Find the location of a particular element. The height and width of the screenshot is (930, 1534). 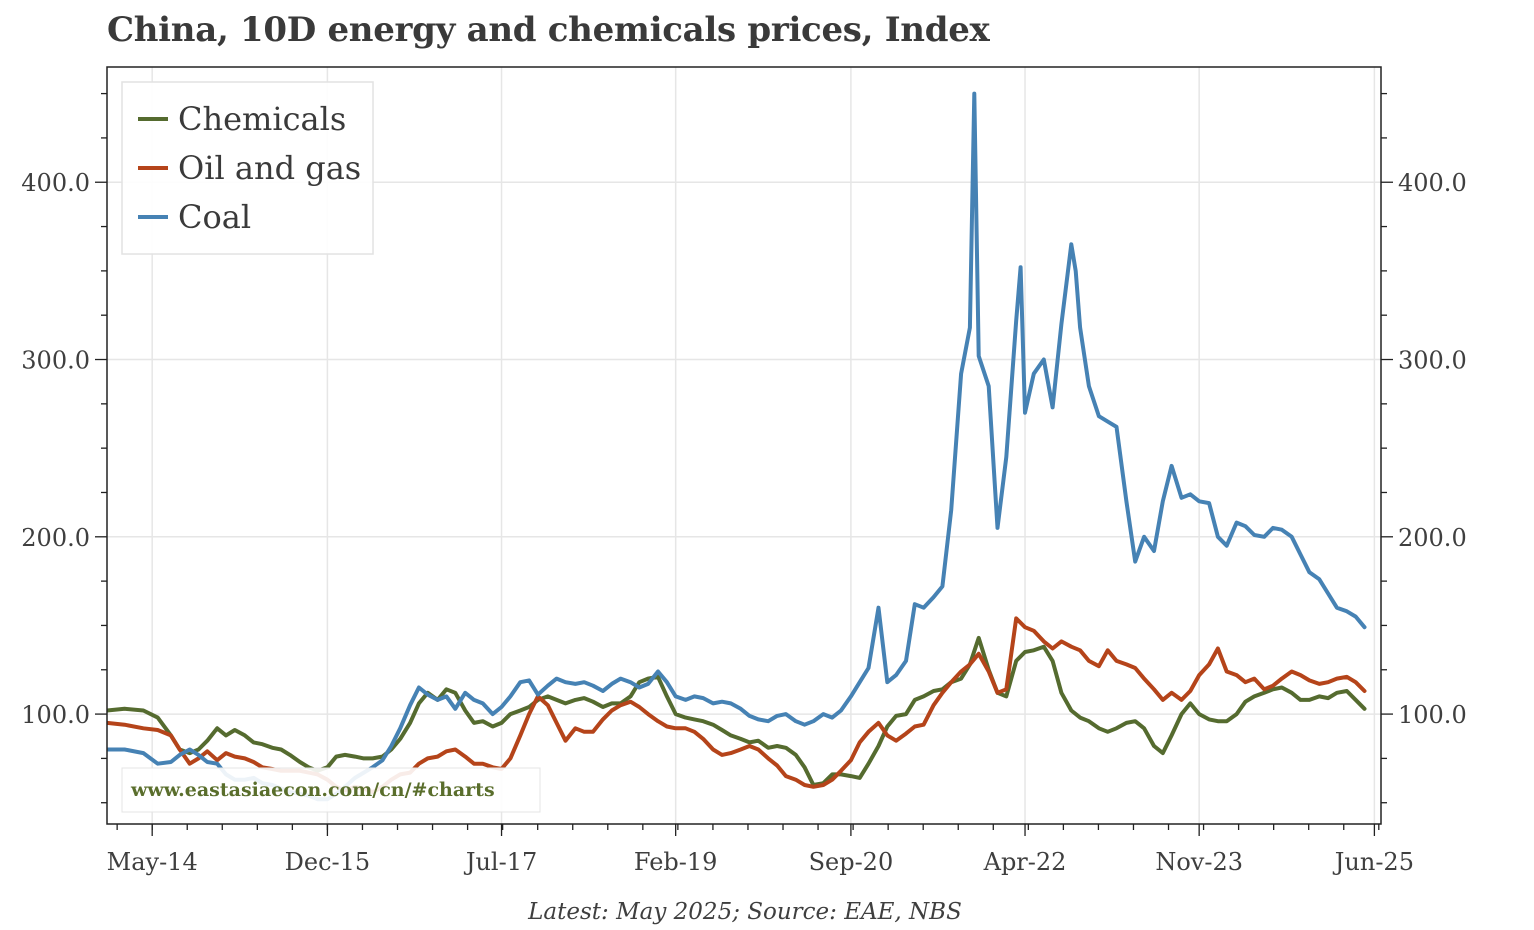

y-tick-label-right: 200.0 is located at coordinates (1432, 538).